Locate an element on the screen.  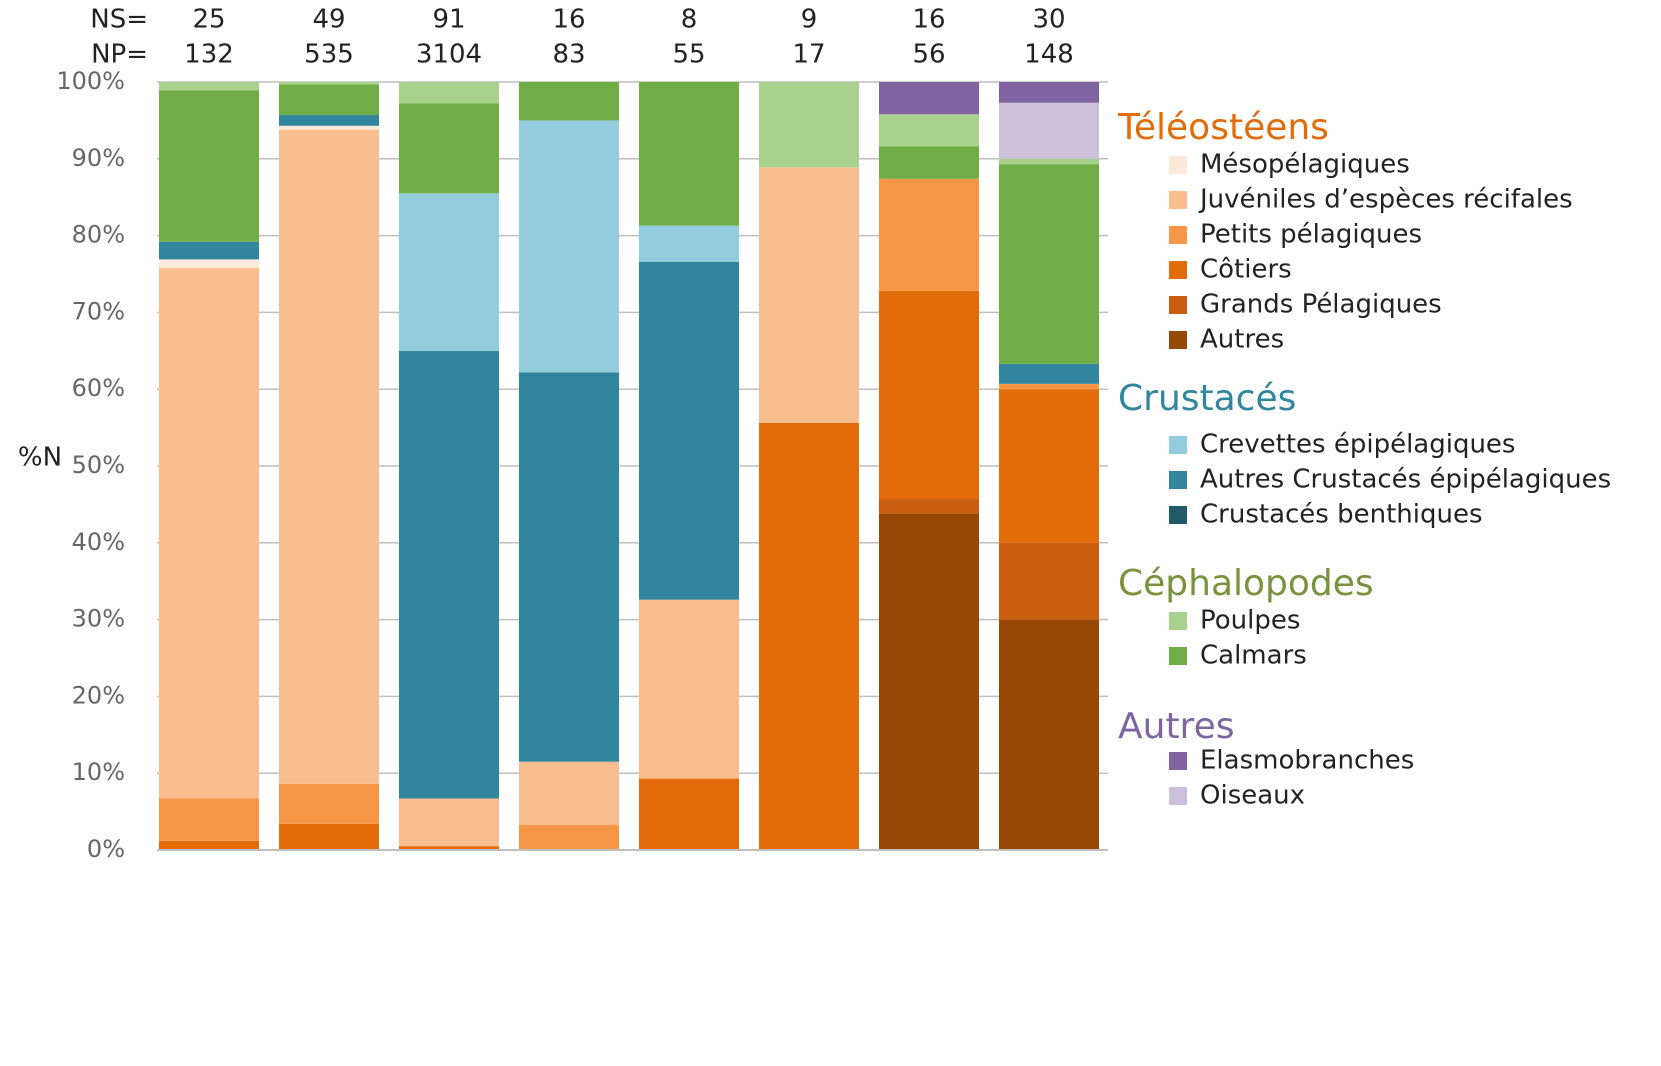
legend-label: Petits pélagiques is located at coordinates (1311, 235).